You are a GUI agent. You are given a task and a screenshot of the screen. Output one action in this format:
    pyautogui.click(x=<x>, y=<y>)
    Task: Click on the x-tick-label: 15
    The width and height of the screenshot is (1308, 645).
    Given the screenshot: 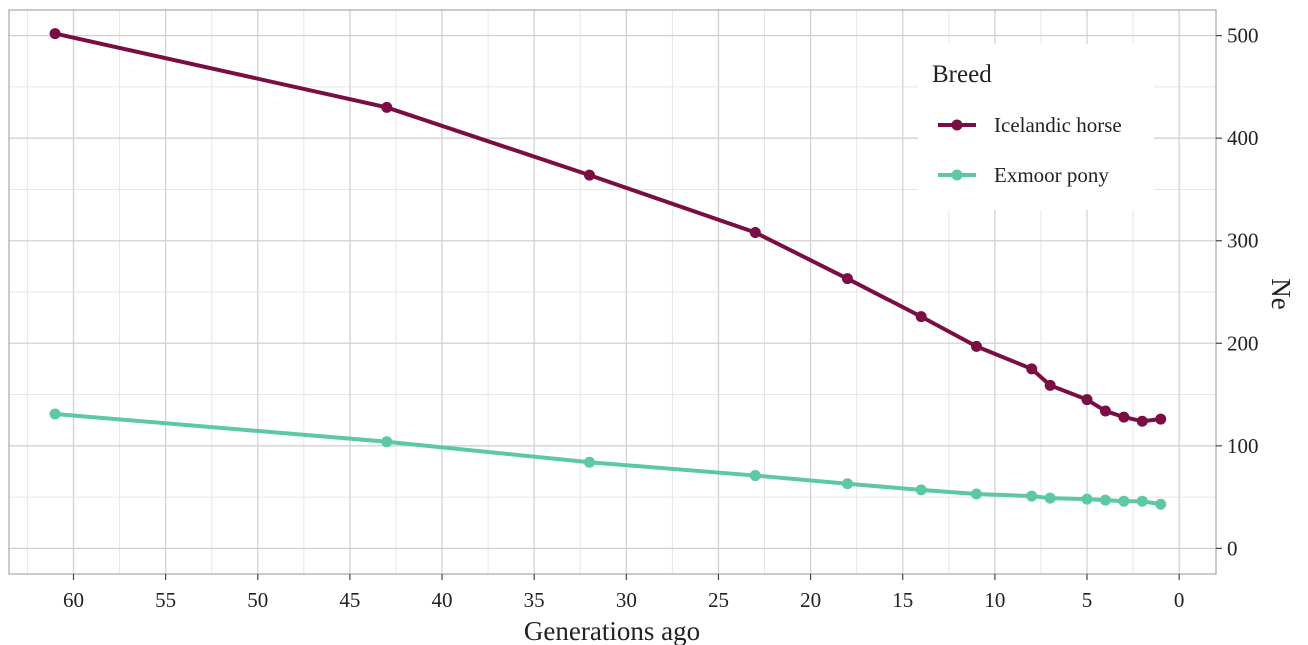 What is the action you would take?
    pyautogui.click(x=902, y=600)
    